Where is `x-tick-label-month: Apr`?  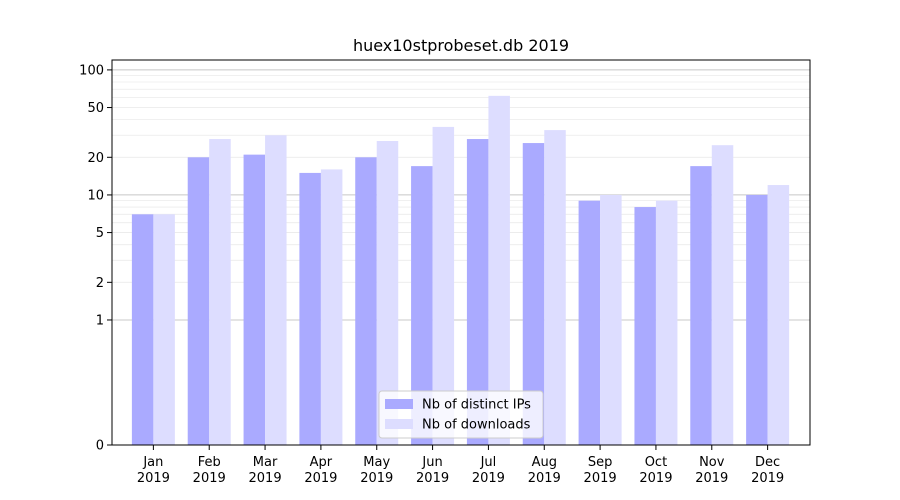 x-tick-label-month: Apr is located at coordinates (321, 462).